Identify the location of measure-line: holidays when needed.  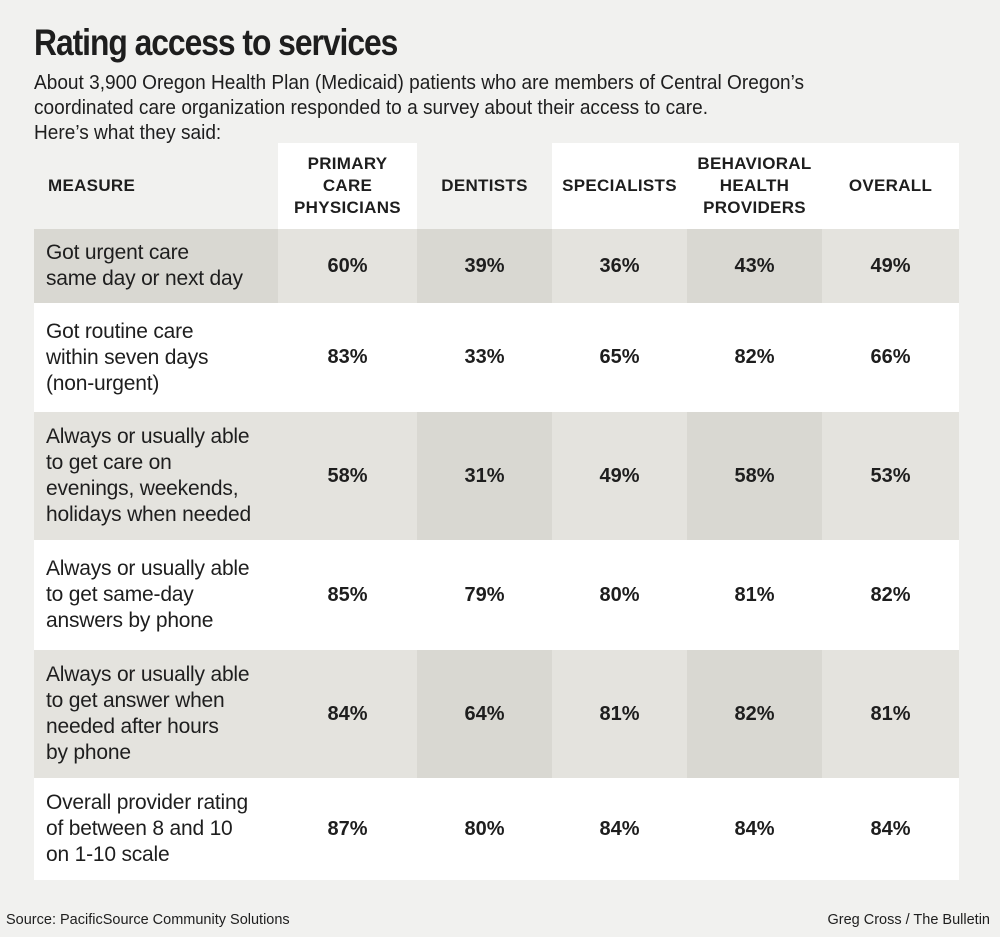
(148, 514).